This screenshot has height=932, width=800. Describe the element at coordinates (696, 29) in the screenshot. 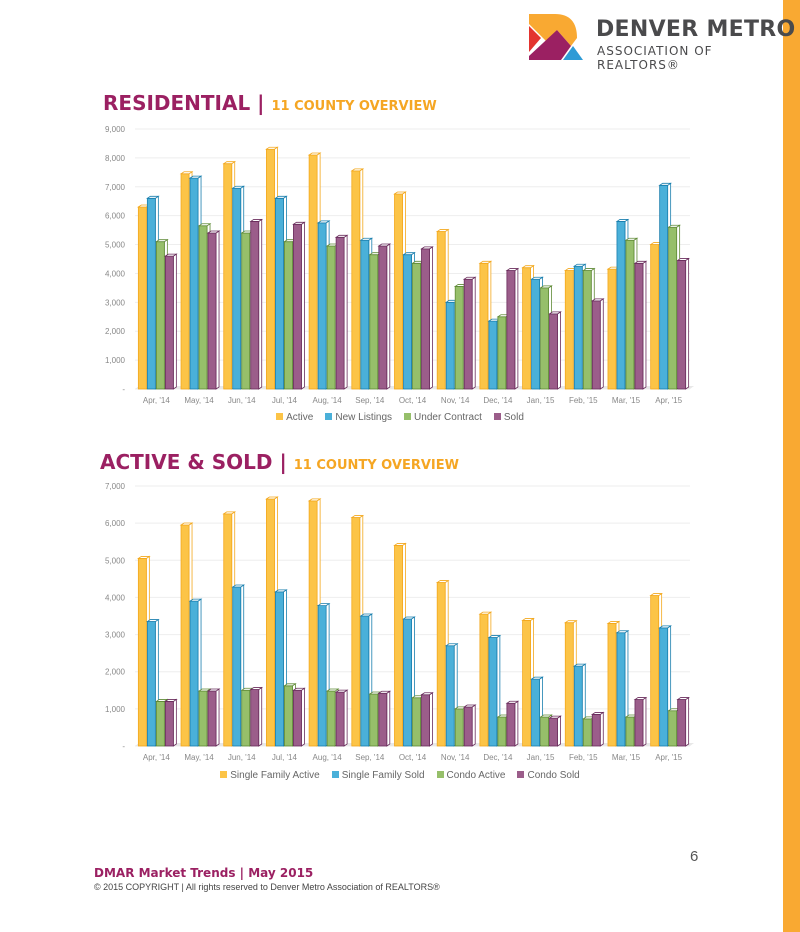

I see `brand-name: DENVER METRO` at that location.